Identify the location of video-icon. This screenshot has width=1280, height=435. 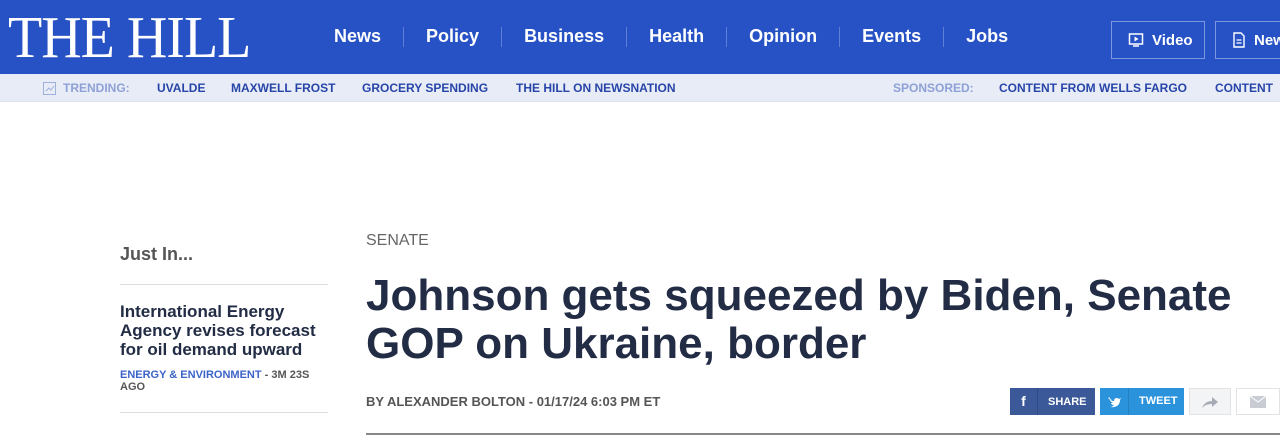
(1136, 40).